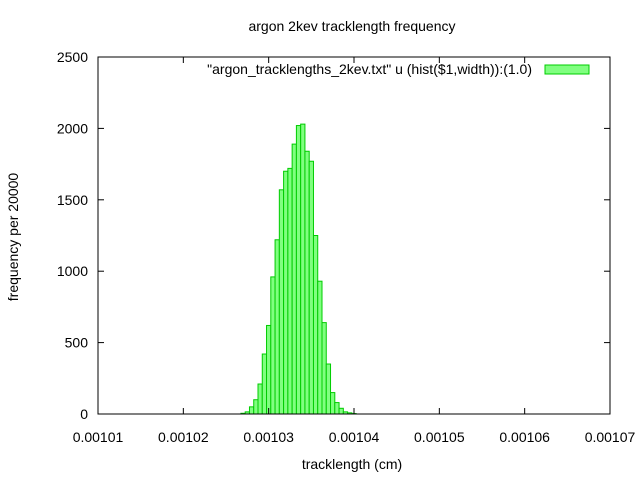 This screenshot has height=480, width=640. Describe the element at coordinates (567, 69) in the screenshot. I see `legend-swatch` at that location.